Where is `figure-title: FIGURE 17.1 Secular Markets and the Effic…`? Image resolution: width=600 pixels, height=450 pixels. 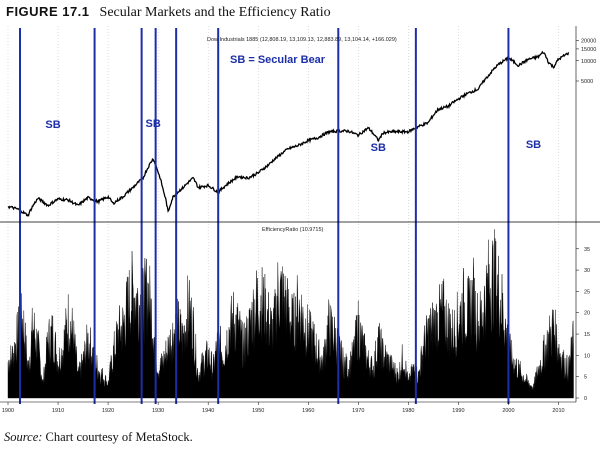
figure-title: FIGURE 17.1 Secular Markets and the Effic… is located at coordinates (168, 12).